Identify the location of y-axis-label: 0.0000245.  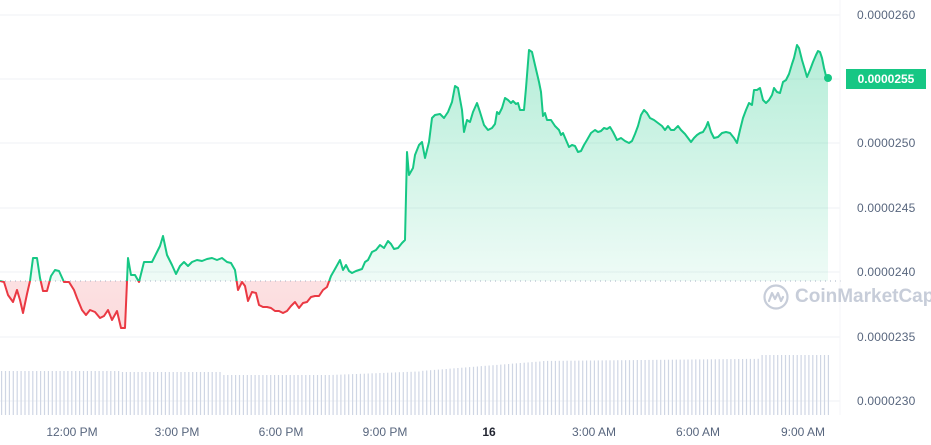
(886, 208).